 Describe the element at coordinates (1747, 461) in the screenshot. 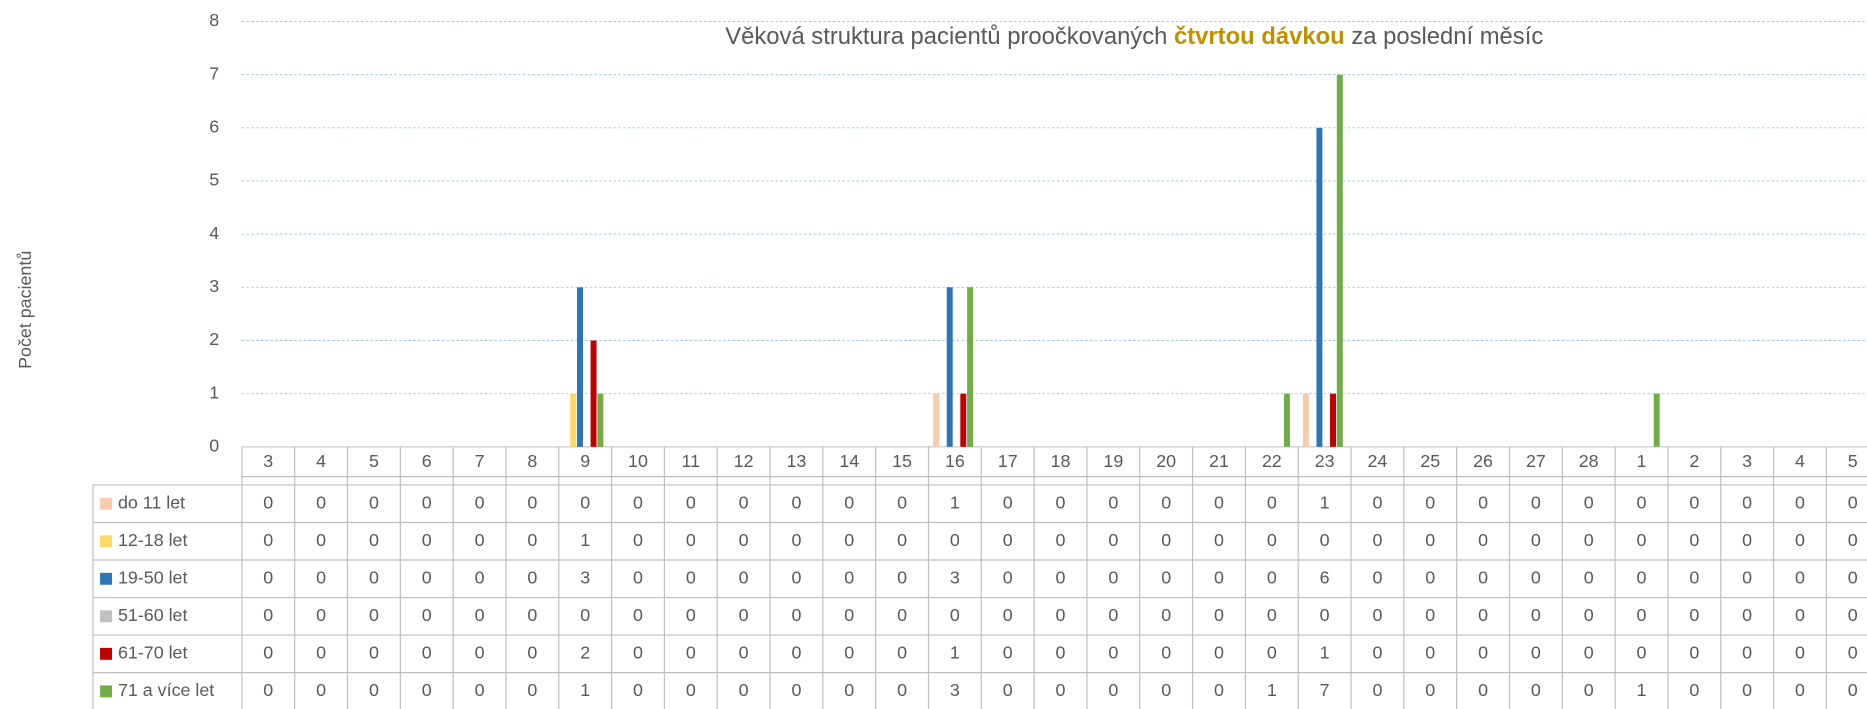

I see `x-tick-label: 3` at that location.